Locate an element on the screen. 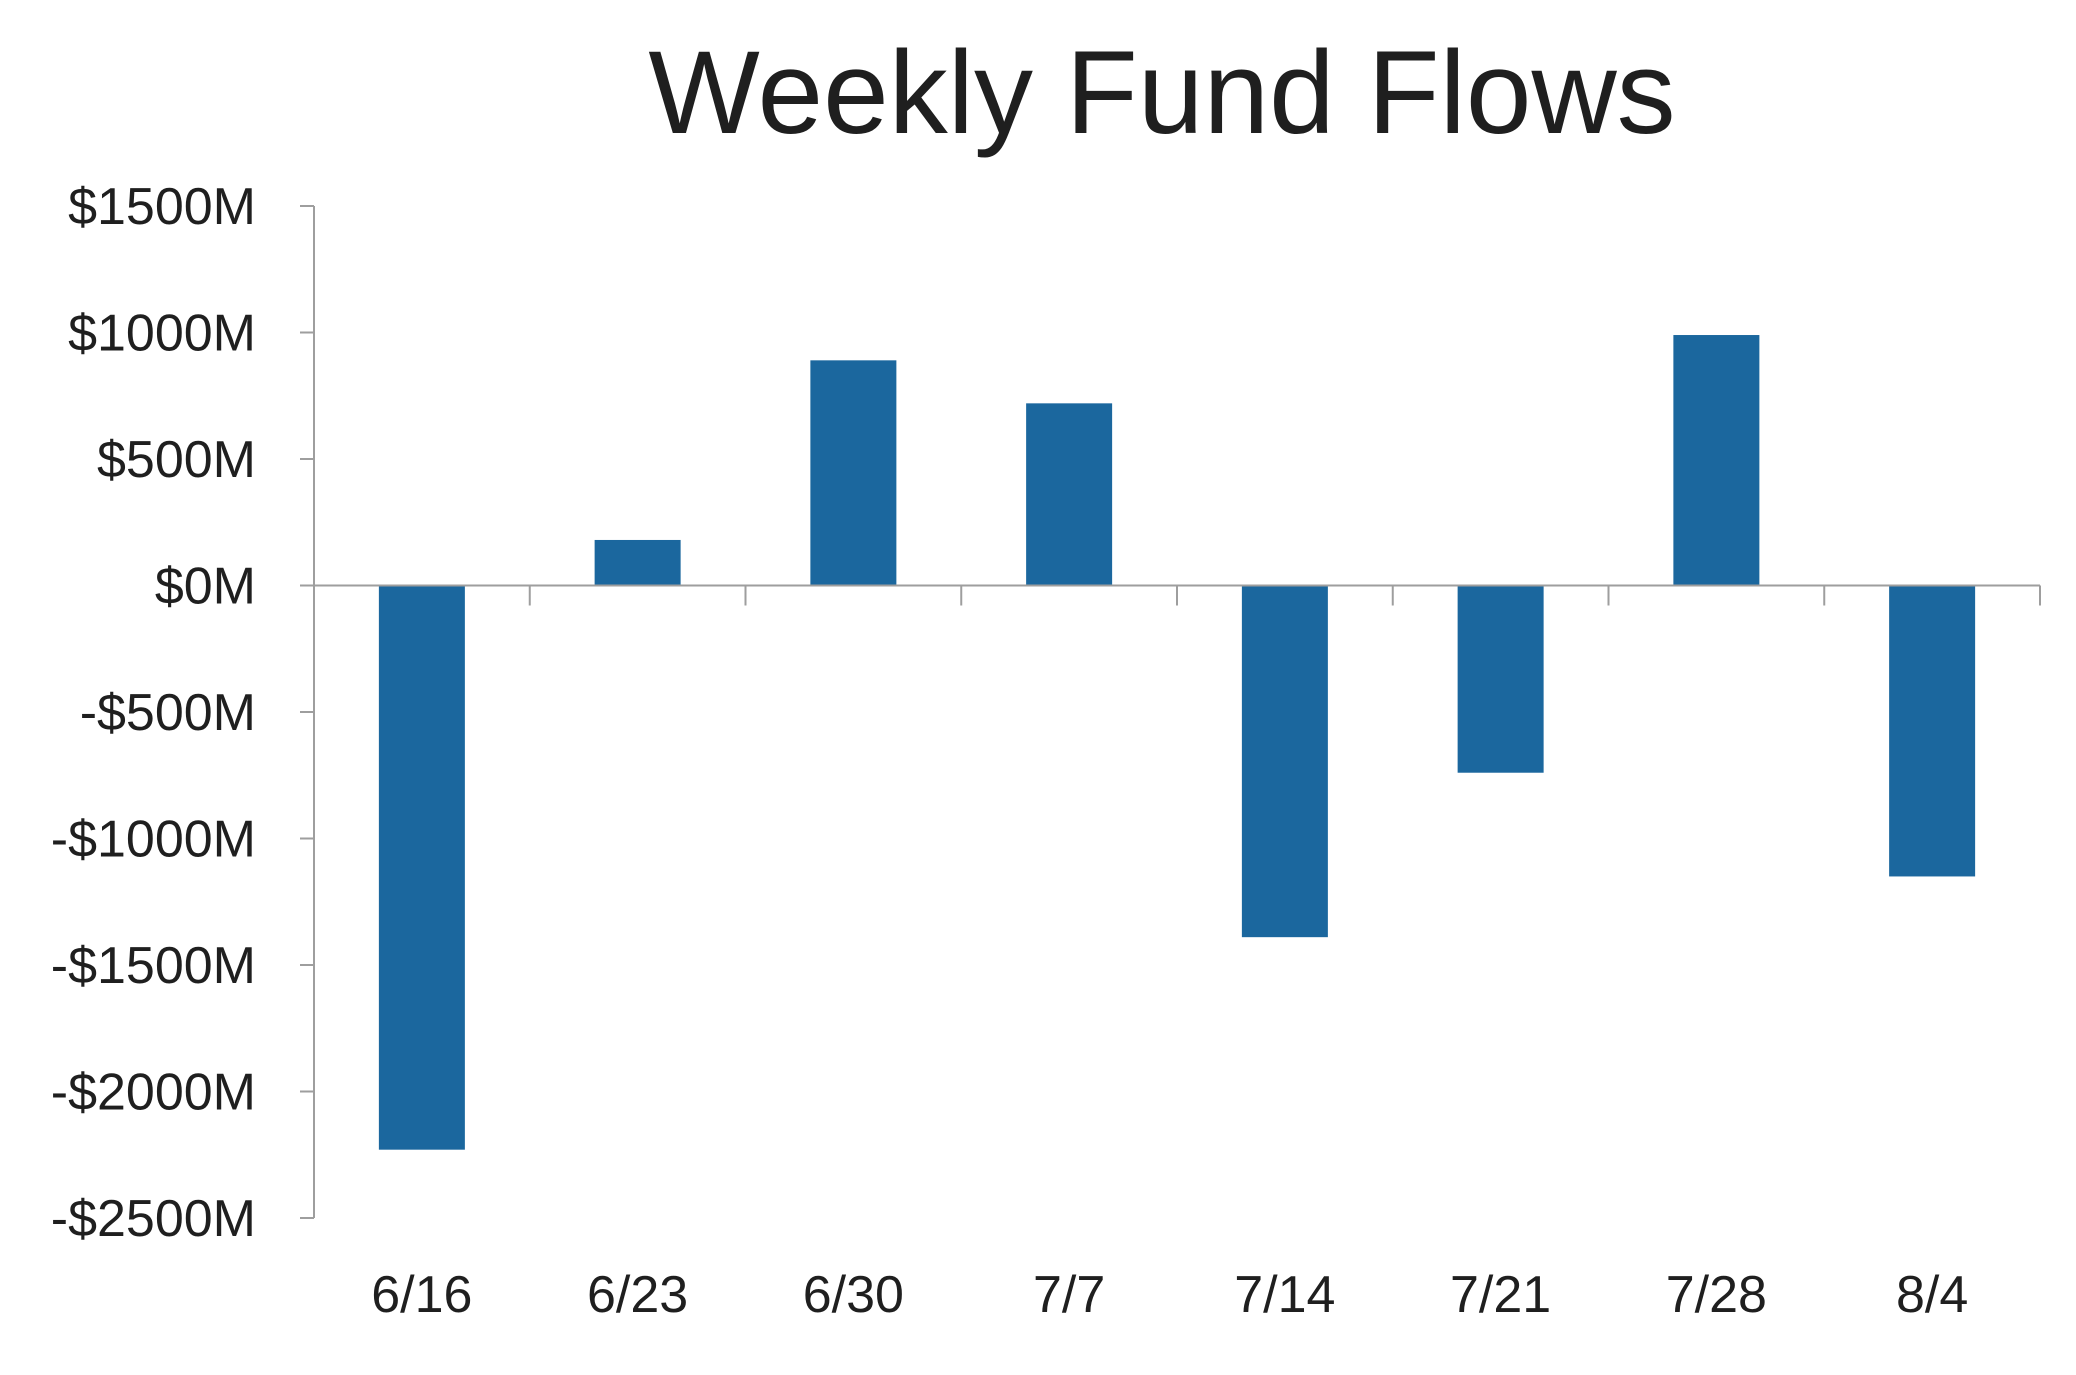 The height and width of the screenshot is (1375, 2076). y-tick-label: -$2500M is located at coordinates (153, 1219).